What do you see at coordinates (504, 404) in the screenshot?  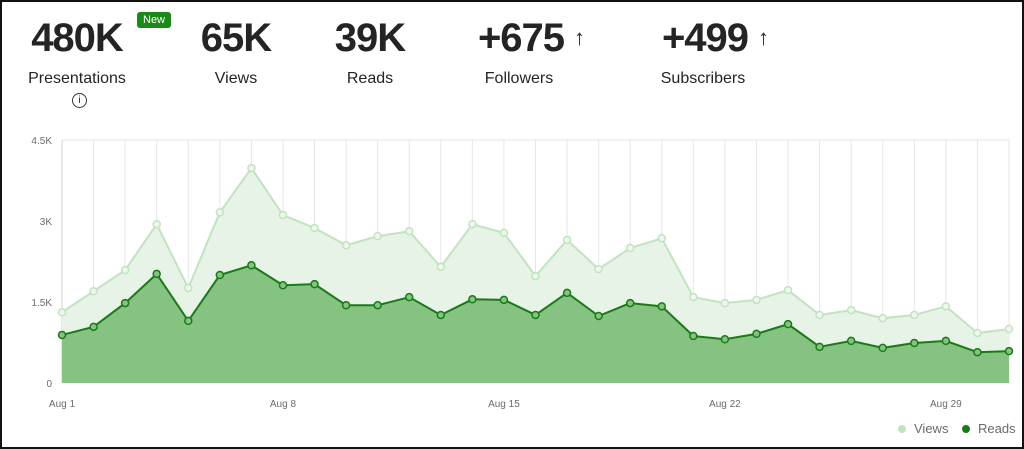 I see `x-tick-label: Aug 15` at bounding box center [504, 404].